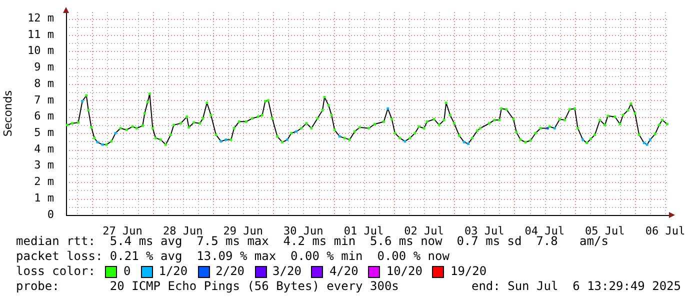  Describe the element at coordinates (665, 231) in the screenshot. I see `x-tick-label: 06 Jul` at that location.